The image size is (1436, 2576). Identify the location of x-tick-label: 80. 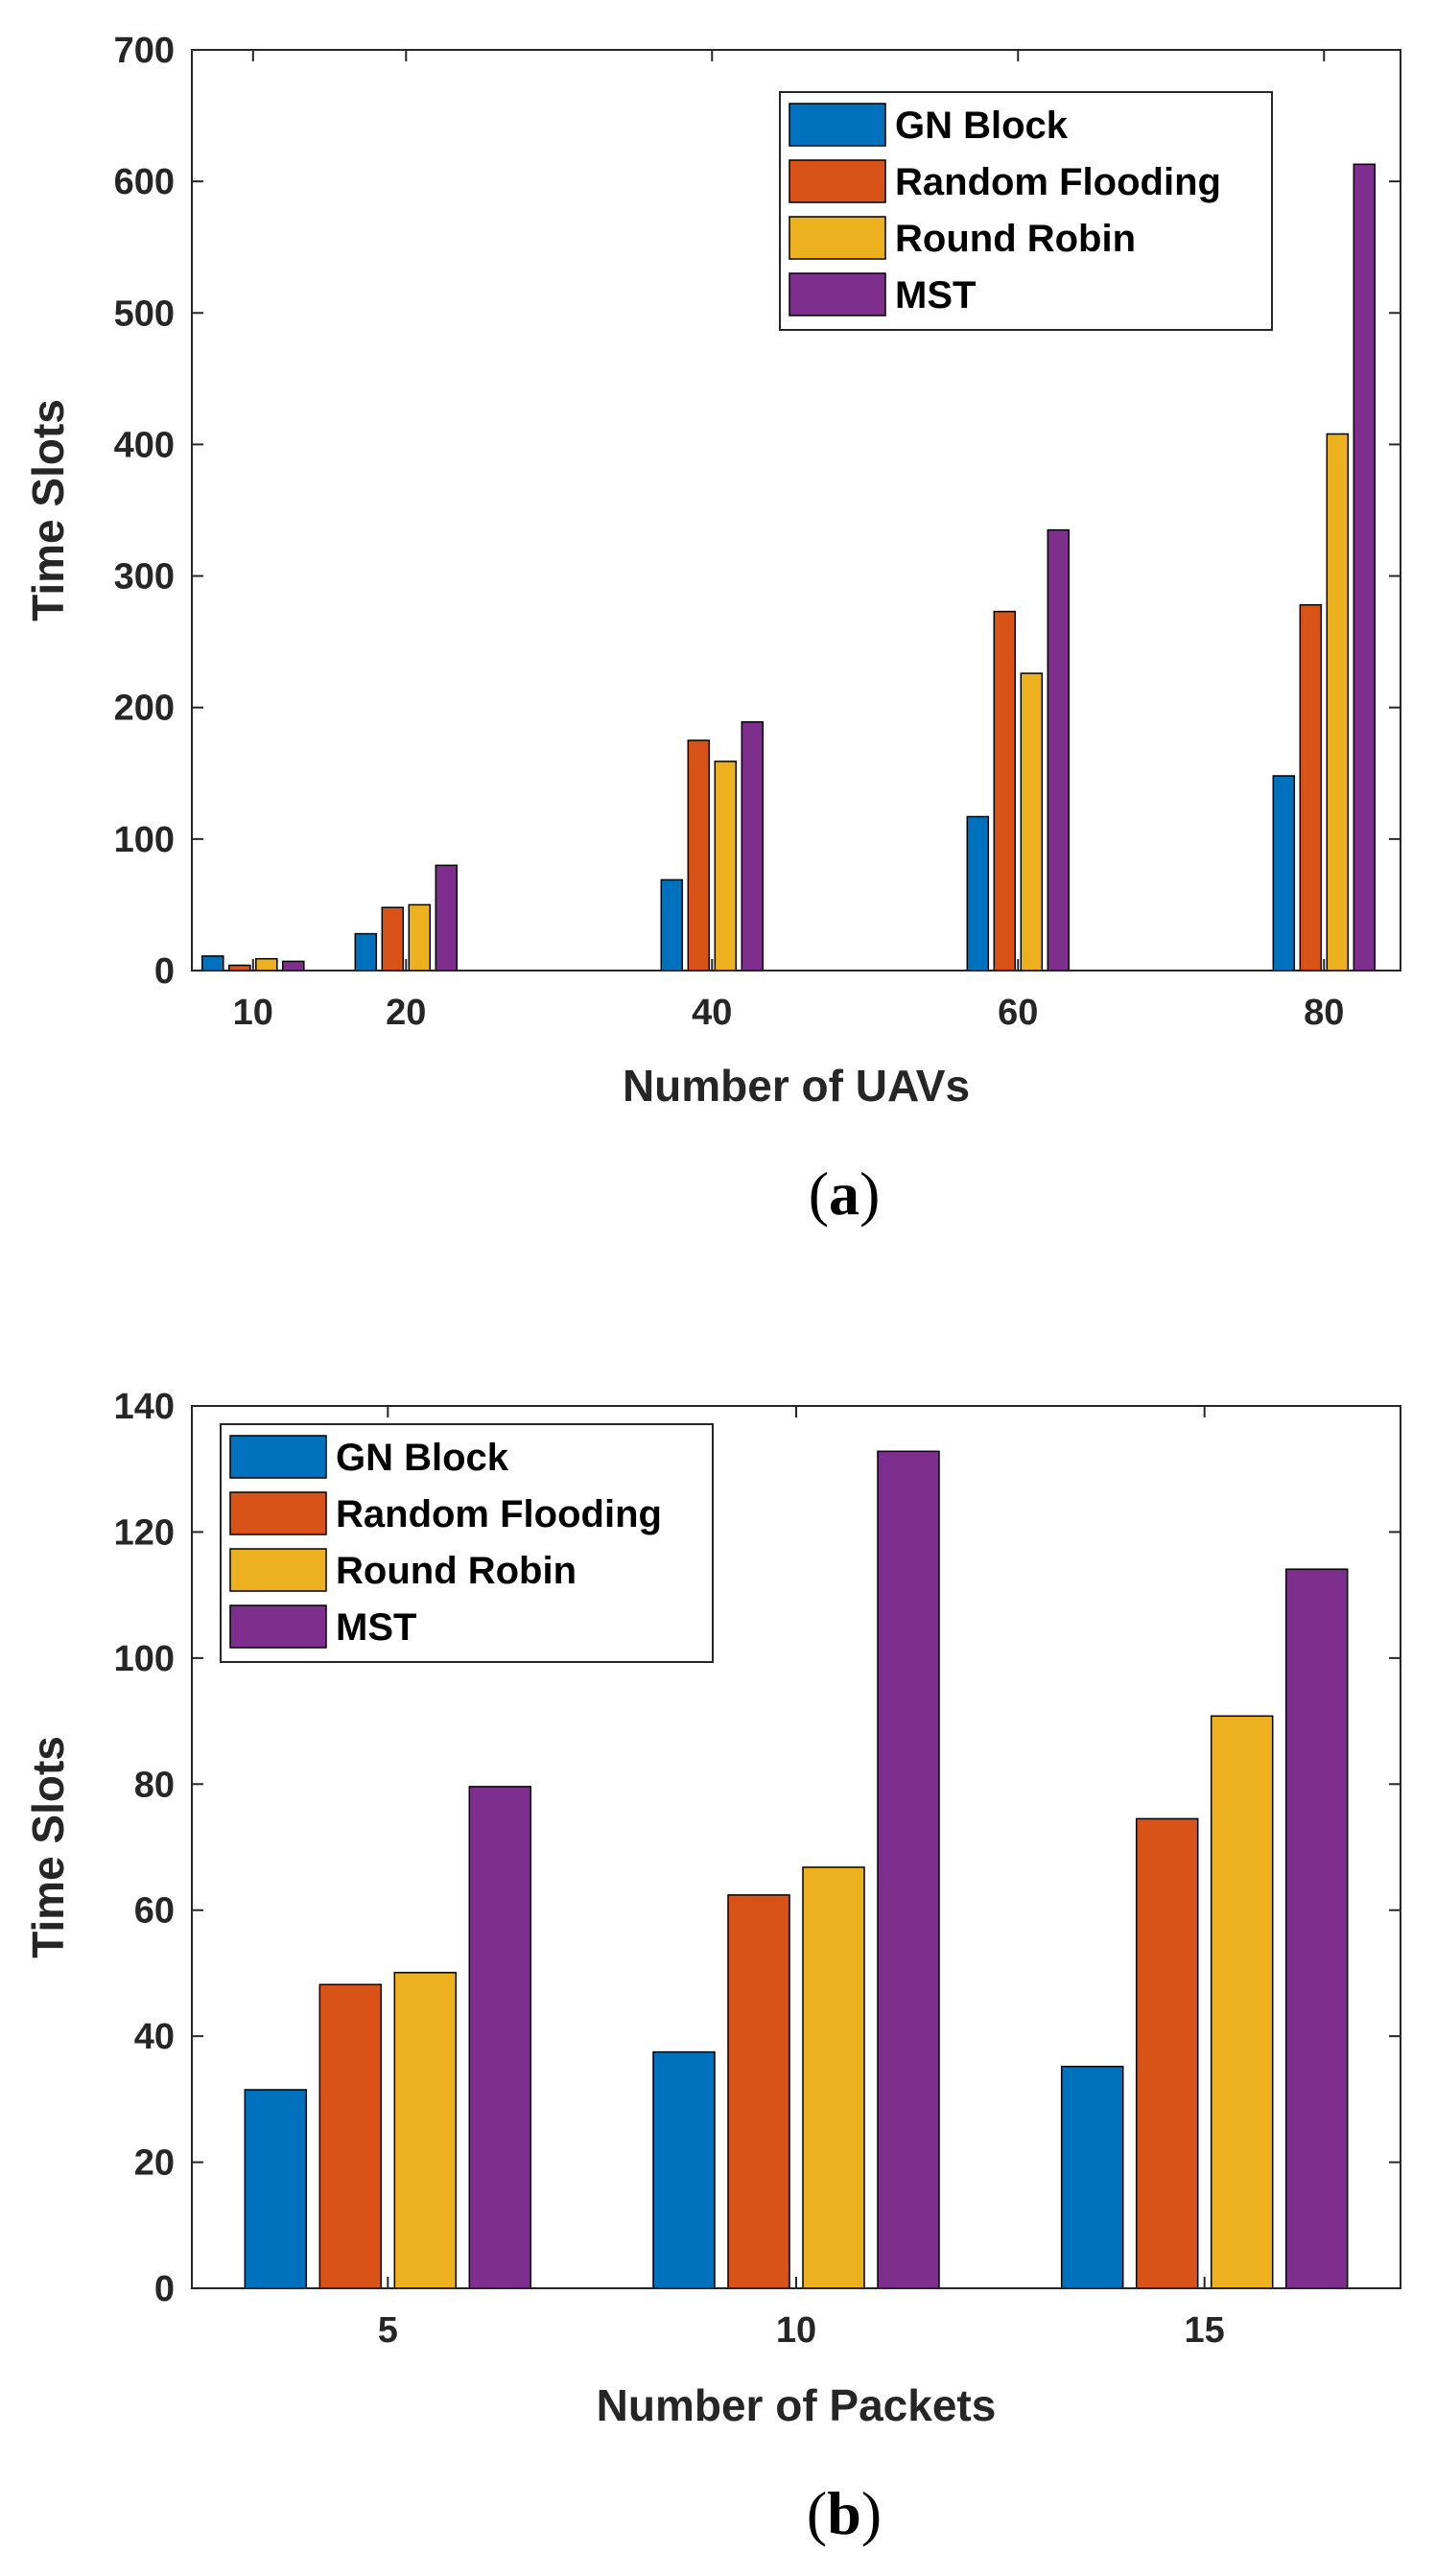
(1324, 1013).